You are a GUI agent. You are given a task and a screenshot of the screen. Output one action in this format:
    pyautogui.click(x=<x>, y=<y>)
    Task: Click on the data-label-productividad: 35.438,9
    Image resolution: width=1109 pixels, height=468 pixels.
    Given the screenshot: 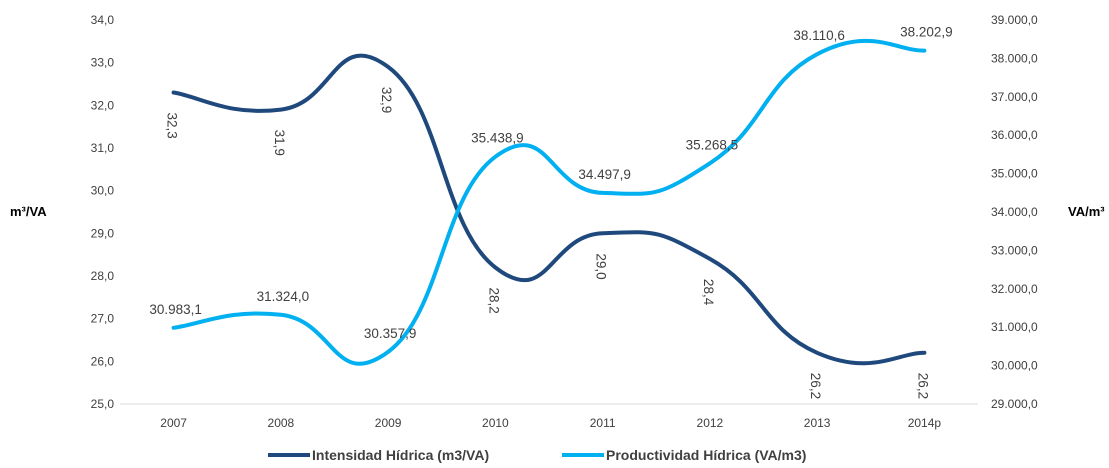 What is the action you would take?
    pyautogui.click(x=497, y=138)
    